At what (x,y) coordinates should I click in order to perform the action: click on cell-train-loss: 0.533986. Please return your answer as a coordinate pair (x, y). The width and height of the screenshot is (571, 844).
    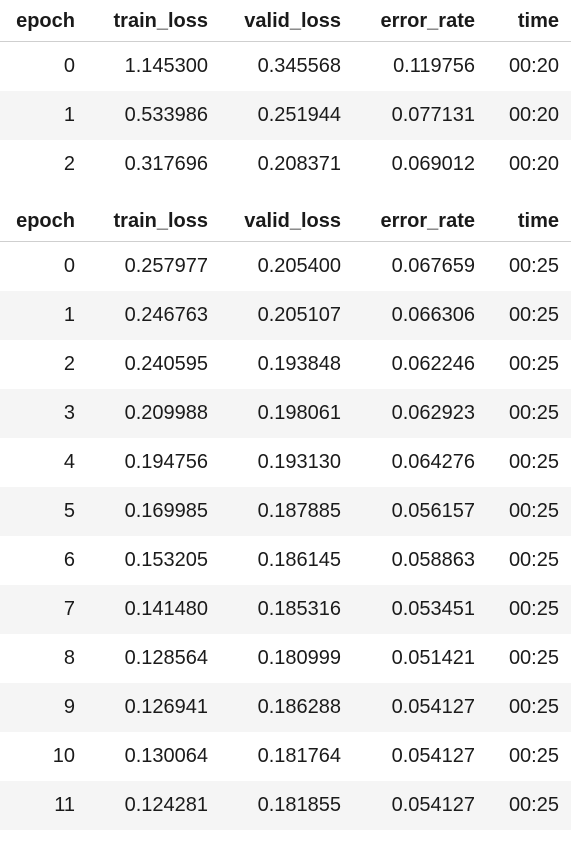
    Looking at the image, I should click on (153, 115).